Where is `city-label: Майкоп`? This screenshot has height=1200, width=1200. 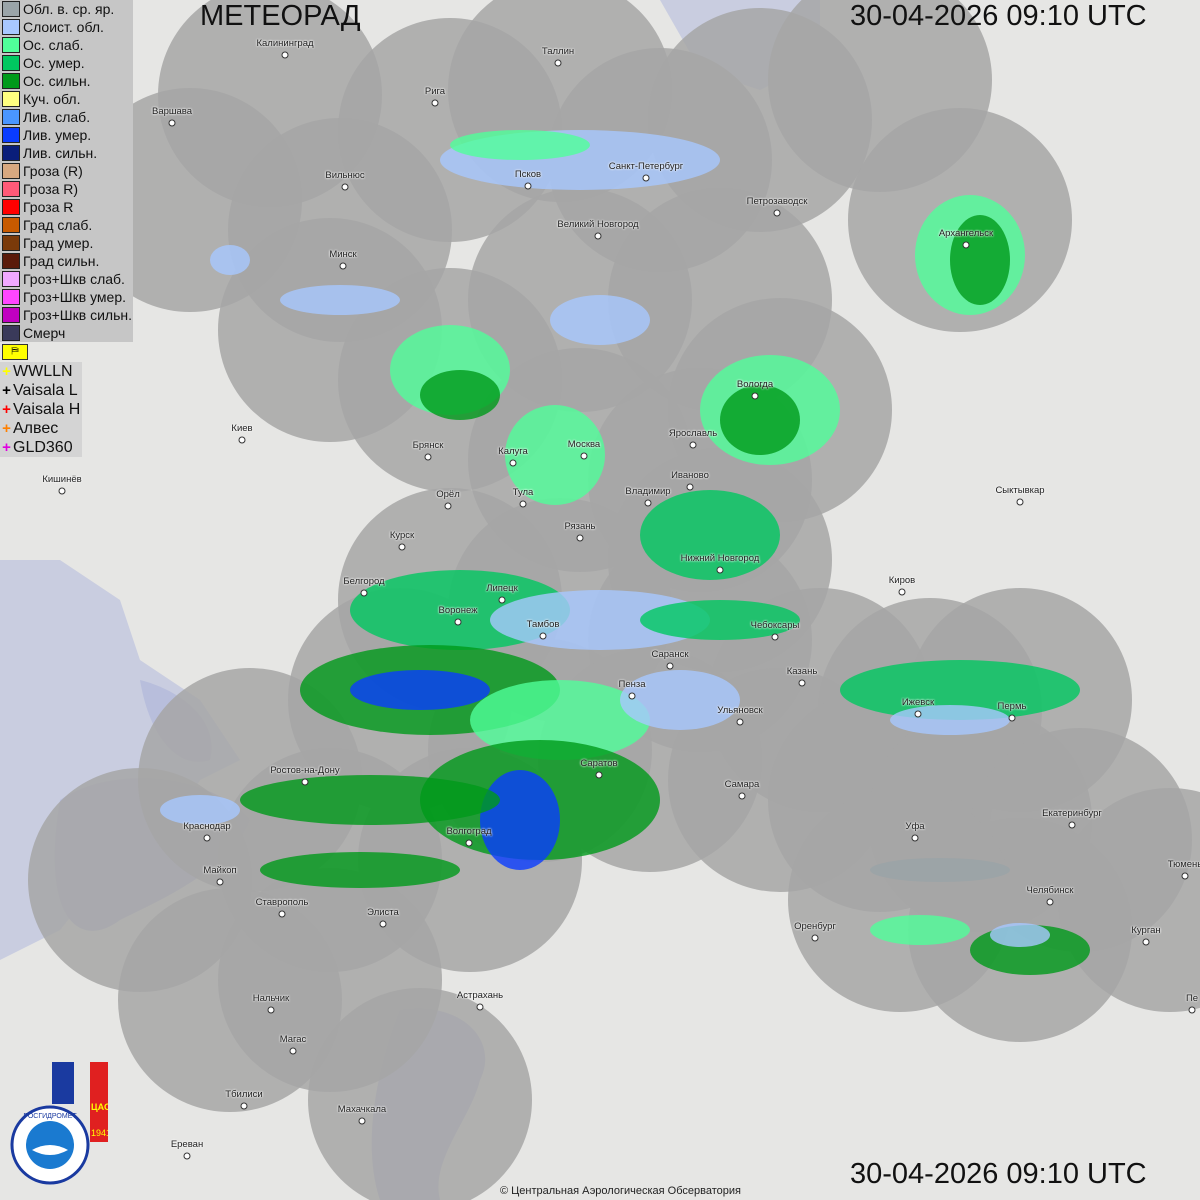
city-label: Майкоп is located at coordinates (220, 870).